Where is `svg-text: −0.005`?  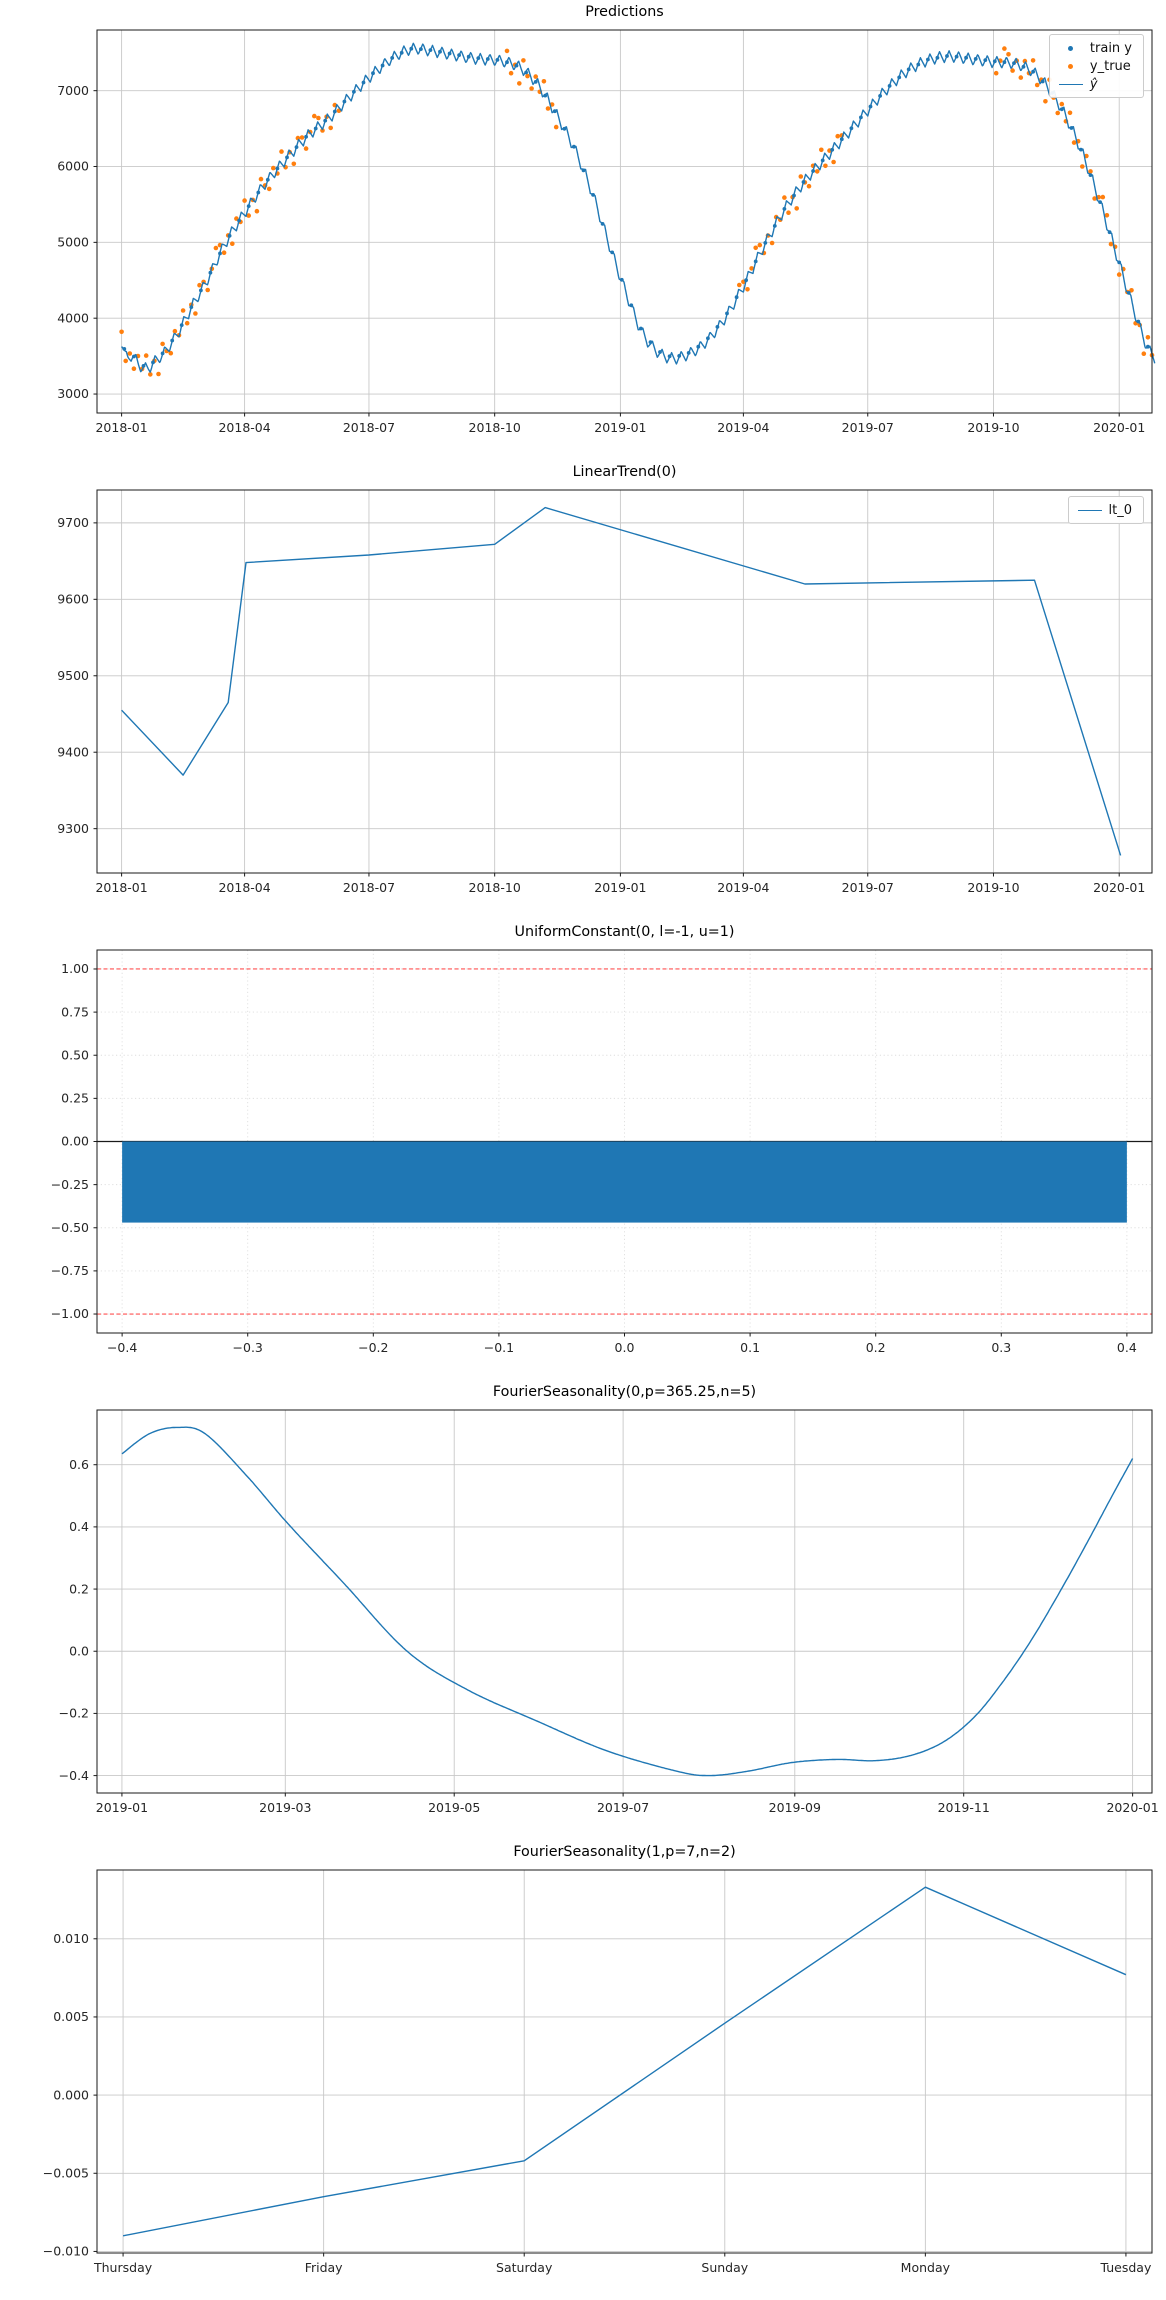
svg-text: −0.005 is located at coordinates (66, 2172).